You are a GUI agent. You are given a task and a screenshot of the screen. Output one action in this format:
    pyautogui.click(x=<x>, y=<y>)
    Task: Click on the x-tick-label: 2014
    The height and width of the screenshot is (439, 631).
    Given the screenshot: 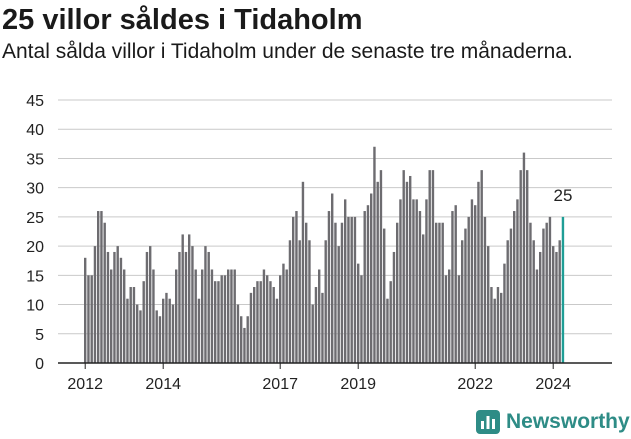 What is the action you would take?
    pyautogui.click(x=163, y=384)
    